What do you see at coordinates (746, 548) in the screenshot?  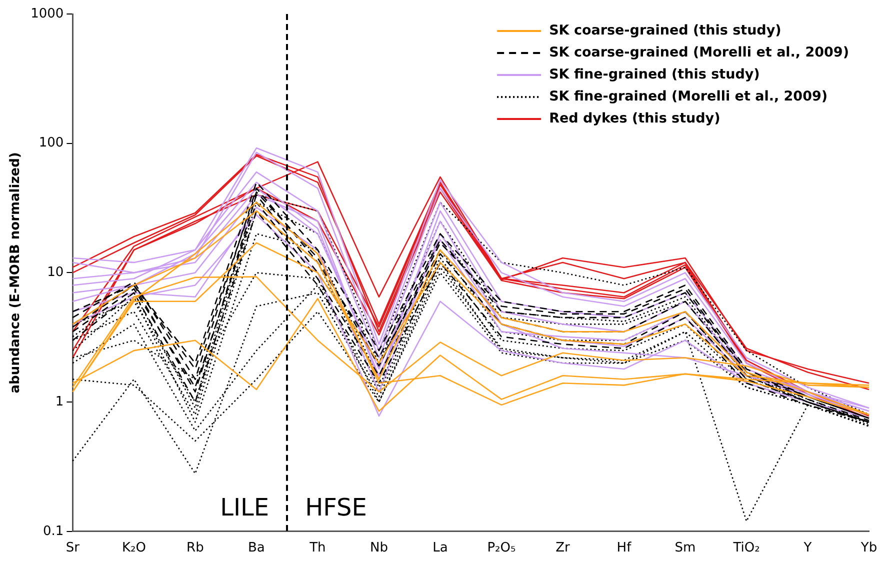 I see `x-tick-label: TiO₂` at bounding box center [746, 548].